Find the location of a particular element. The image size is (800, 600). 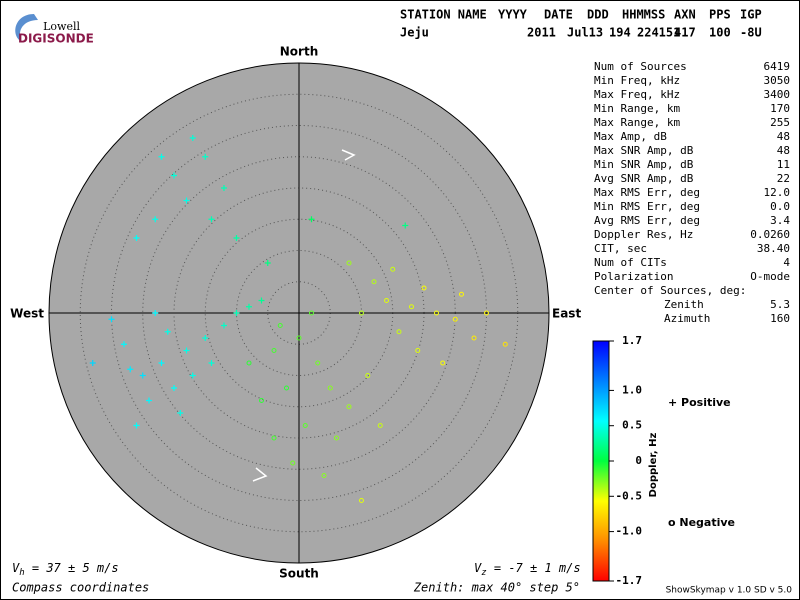

header-text: IGP is located at coordinates (751, 15).